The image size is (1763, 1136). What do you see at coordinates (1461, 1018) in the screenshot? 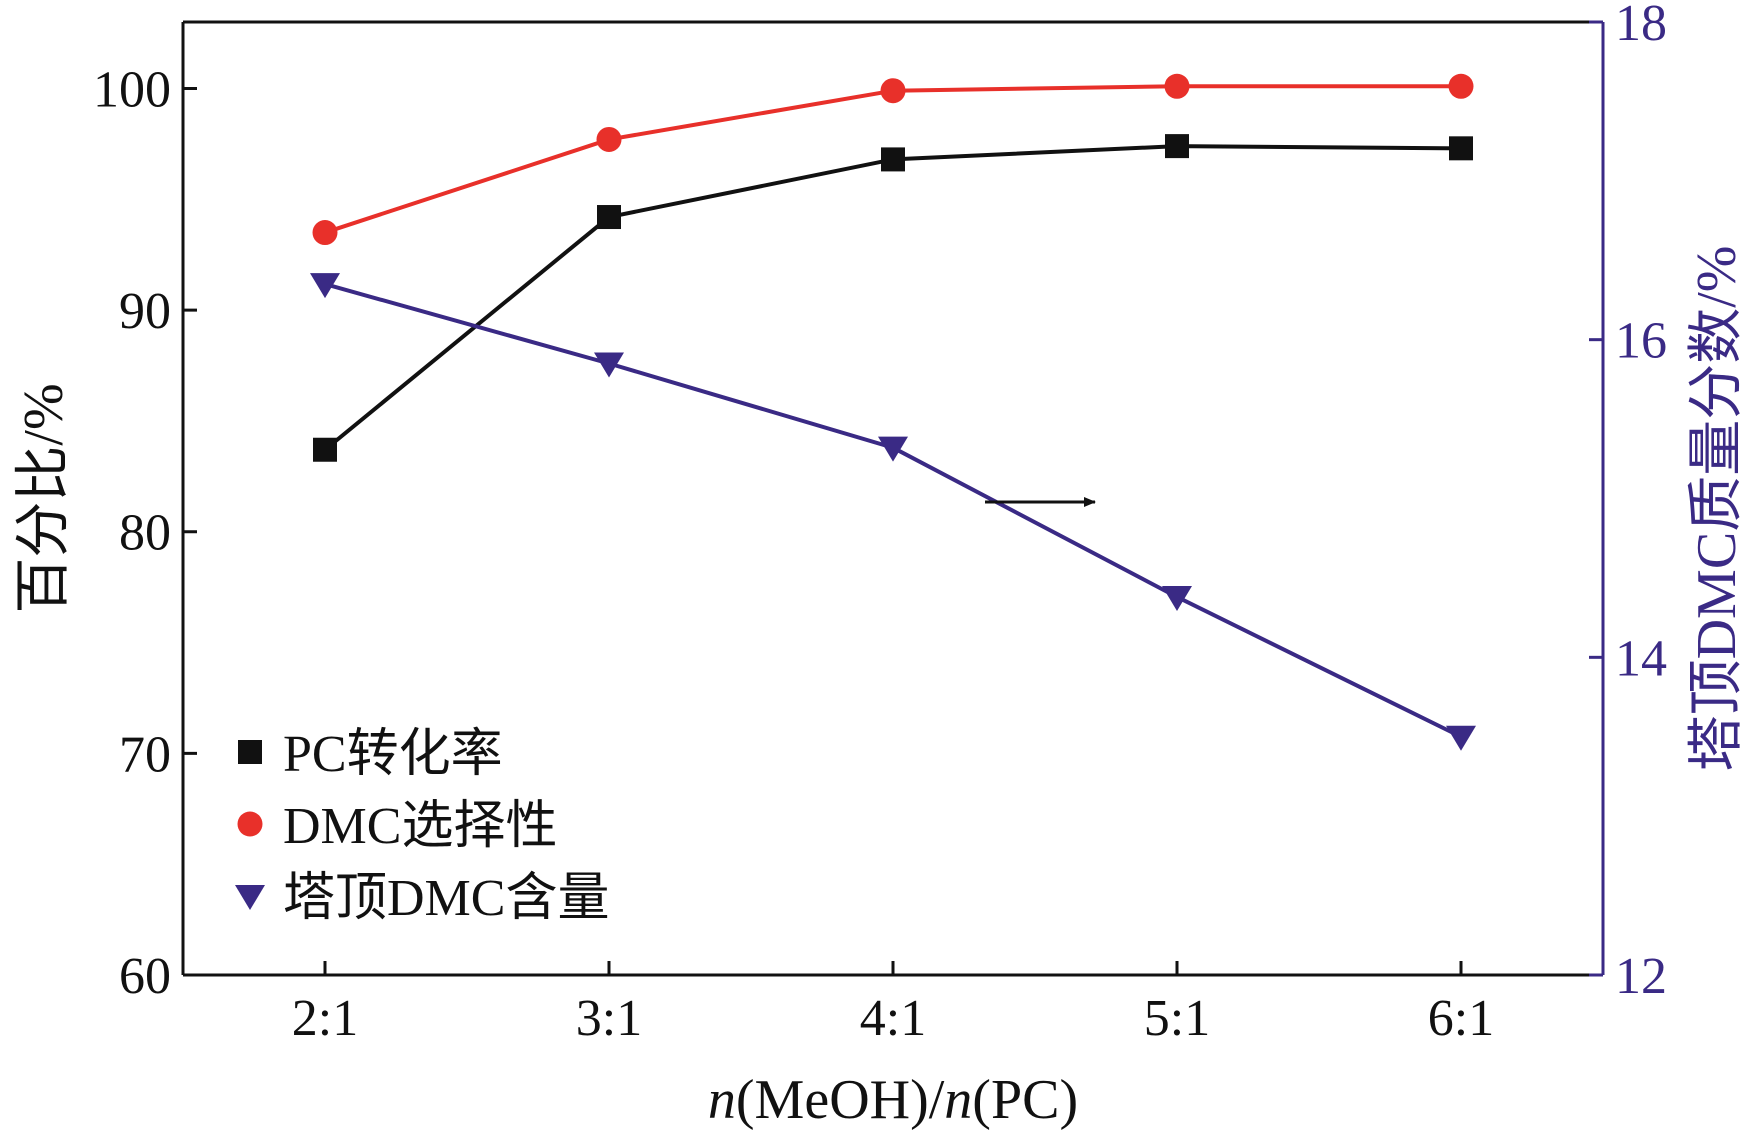
I see `x-tick-label: 6:1` at bounding box center [1461, 1018].